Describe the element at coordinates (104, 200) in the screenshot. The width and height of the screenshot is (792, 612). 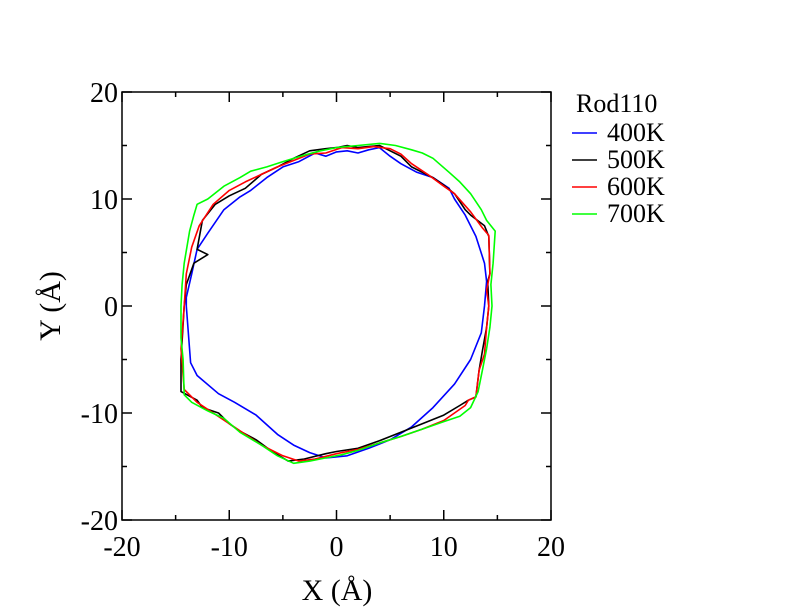
I see `y-tick-label: 10` at that location.